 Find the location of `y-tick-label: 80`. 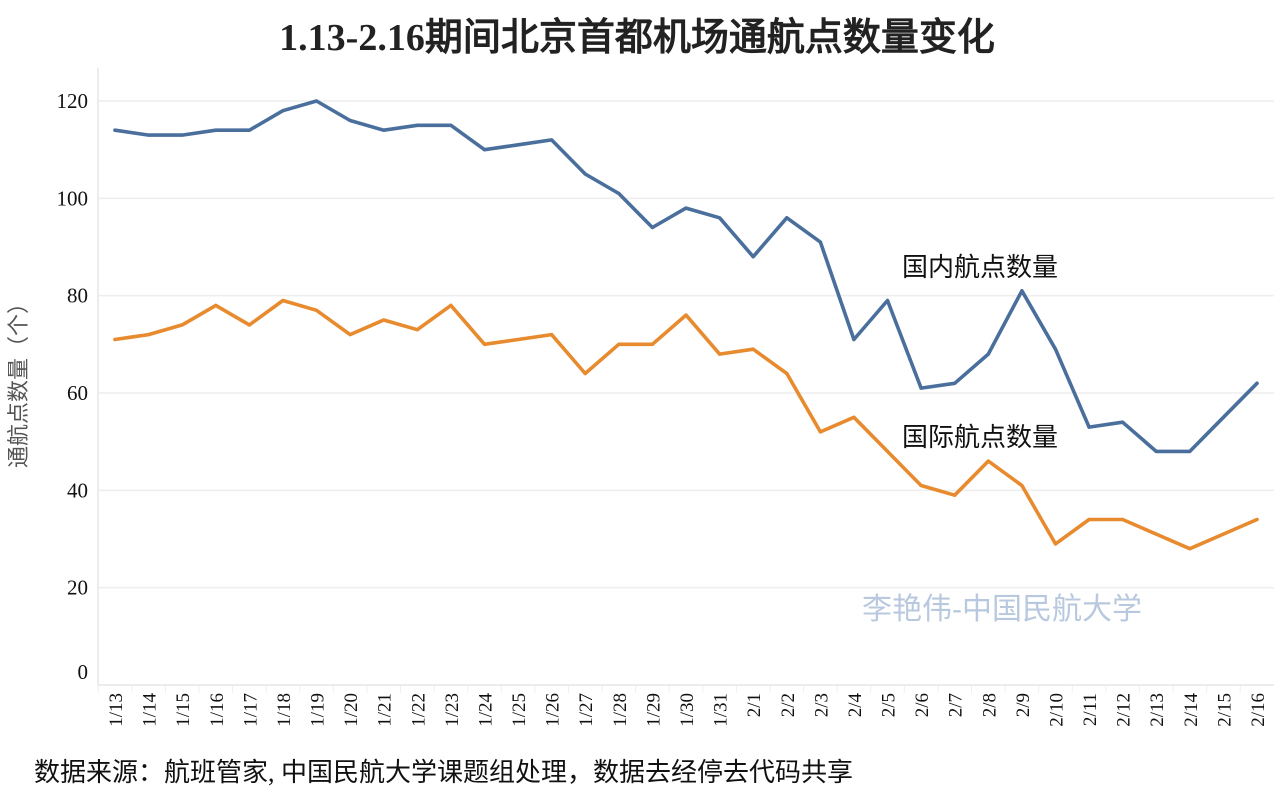

y-tick-label: 80 is located at coordinates (77, 296).